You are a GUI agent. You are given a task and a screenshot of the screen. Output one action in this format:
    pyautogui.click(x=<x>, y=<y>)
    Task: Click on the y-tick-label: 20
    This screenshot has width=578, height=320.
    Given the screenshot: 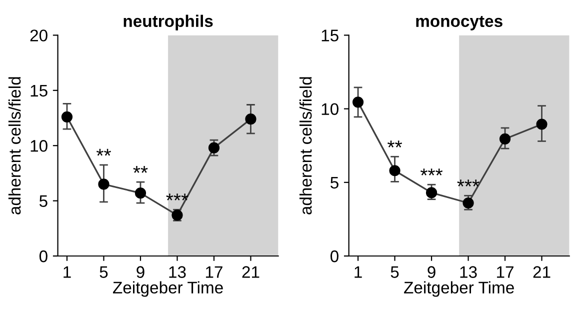 What is the action you would take?
    pyautogui.click(x=39, y=36)
    